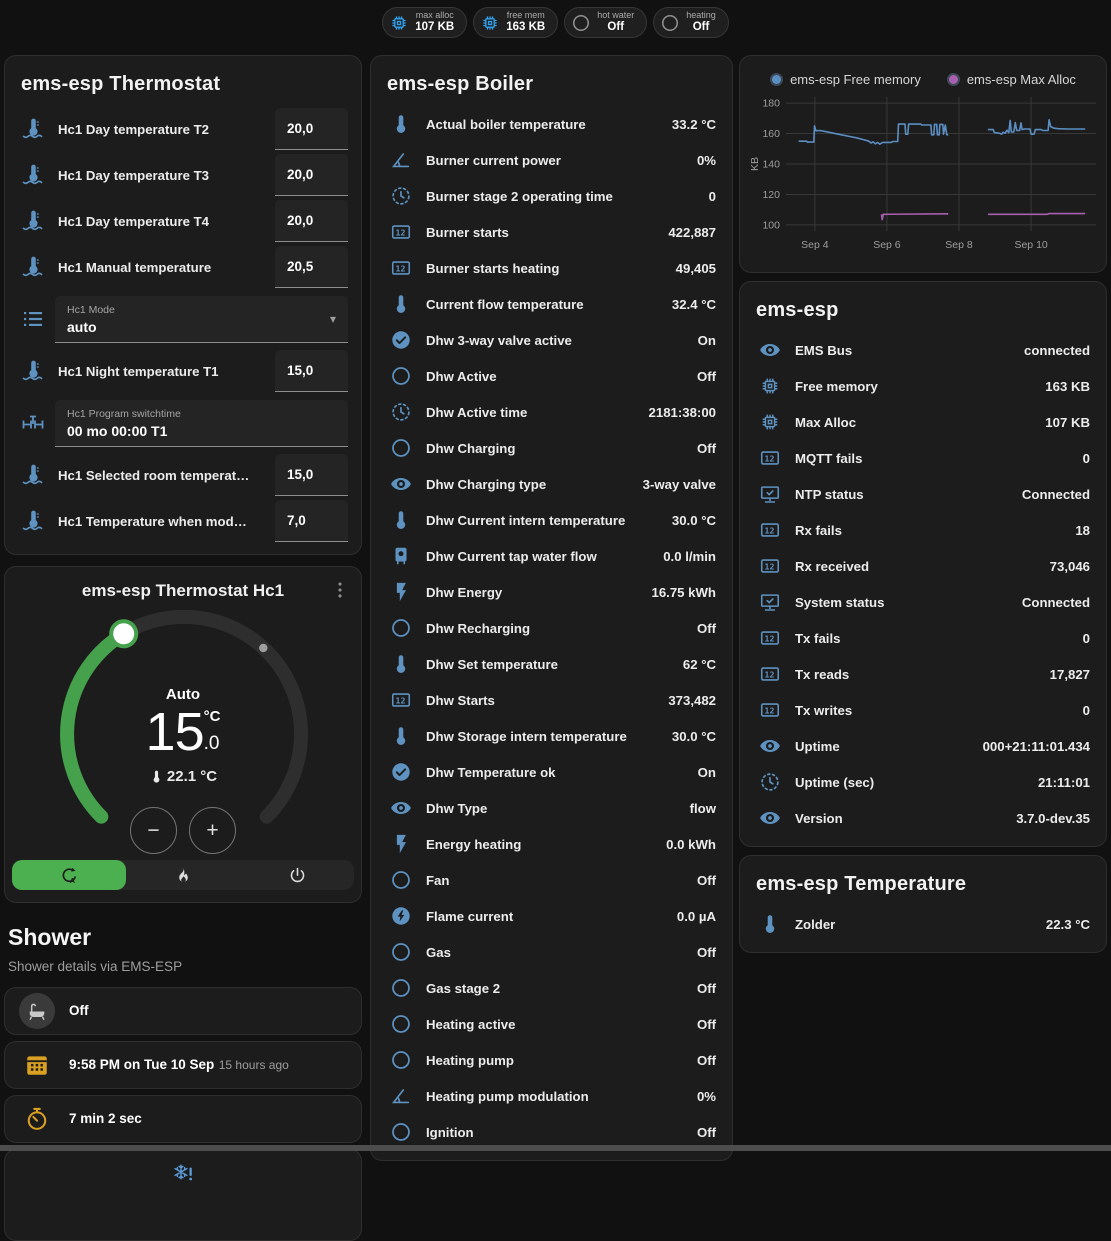 The width and height of the screenshot is (1111, 1241). Describe the element at coordinates (923, 566) in the screenshot. I see `stat-row: 12 Rx received 73,046` at that location.